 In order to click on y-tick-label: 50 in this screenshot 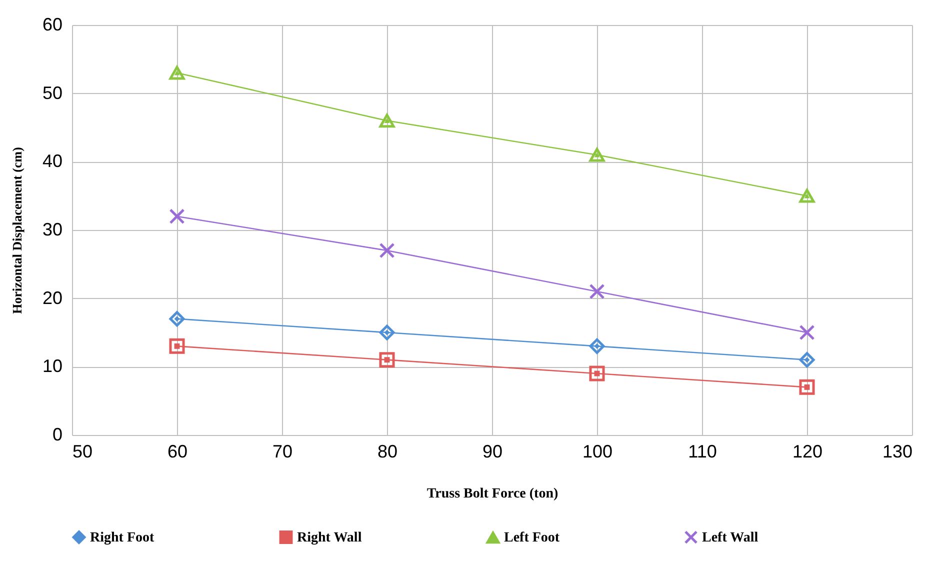, I will do `click(52, 92)`.